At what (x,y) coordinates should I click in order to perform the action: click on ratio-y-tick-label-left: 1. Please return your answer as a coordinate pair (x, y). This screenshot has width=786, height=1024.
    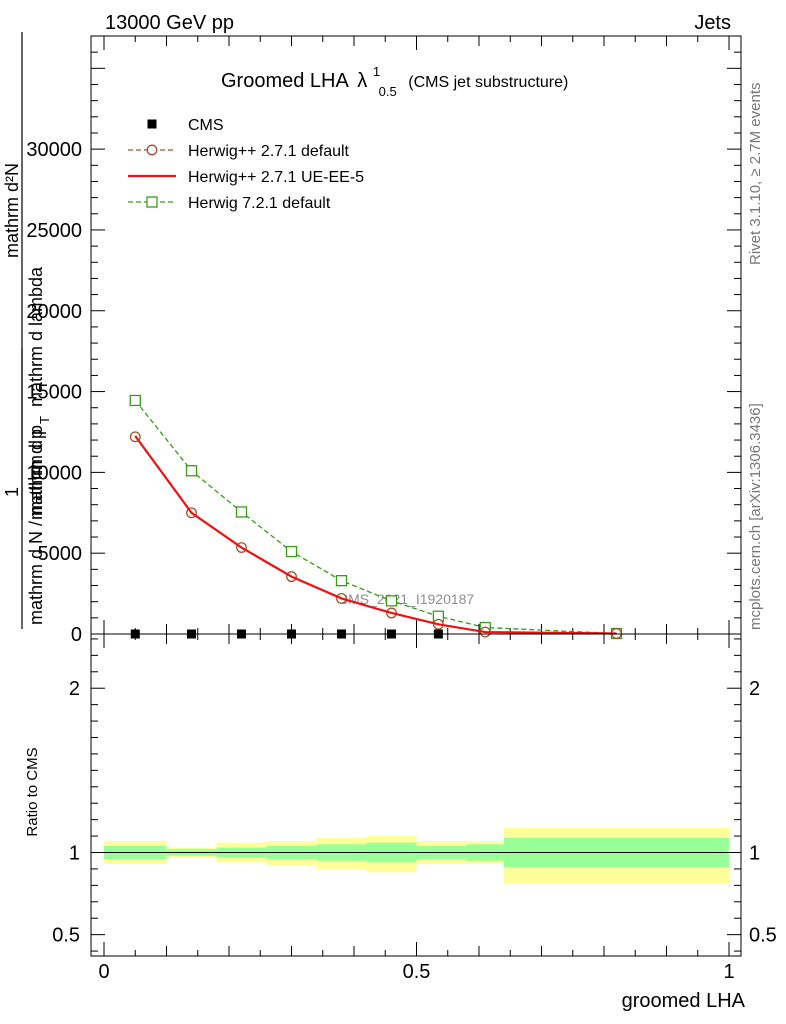
    Looking at the image, I should click on (74, 854).